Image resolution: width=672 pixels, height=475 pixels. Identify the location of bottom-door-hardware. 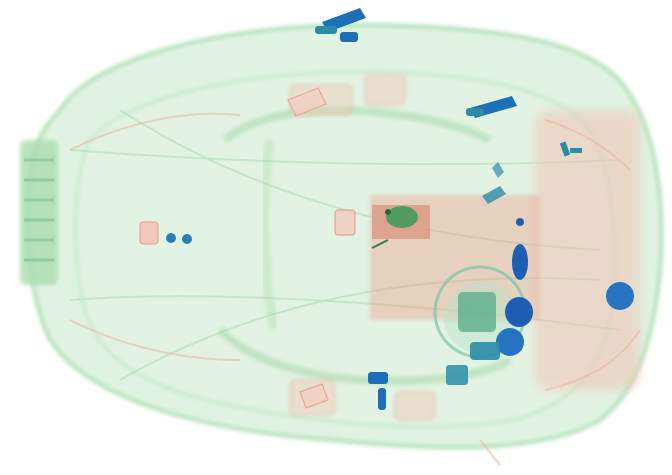
(378, 391).